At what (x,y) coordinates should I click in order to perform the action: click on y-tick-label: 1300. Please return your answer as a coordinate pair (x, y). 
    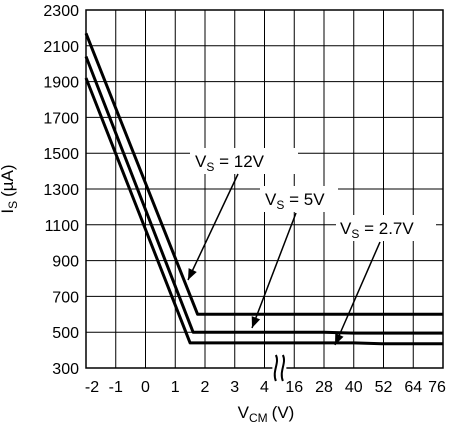
    Looking at the image, I should click on (61, 190).